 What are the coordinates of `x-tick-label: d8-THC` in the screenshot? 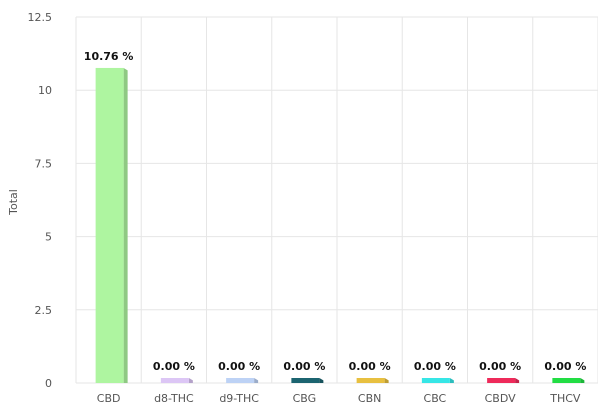 It's located at (174, 398).